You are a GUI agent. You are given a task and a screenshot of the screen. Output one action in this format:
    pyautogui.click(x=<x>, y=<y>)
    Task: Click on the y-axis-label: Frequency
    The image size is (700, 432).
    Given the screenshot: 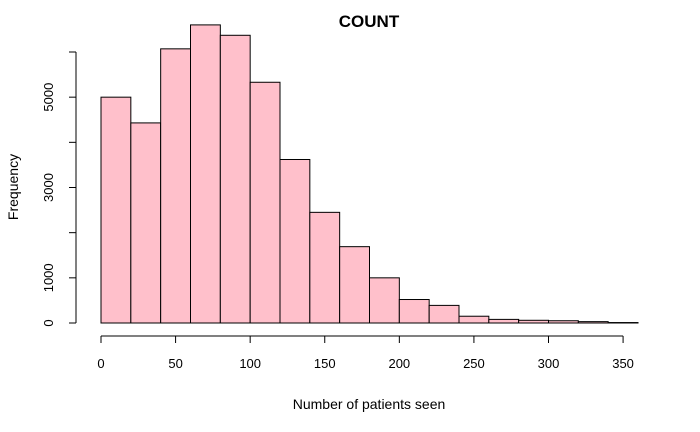 What is the action you would take?
    pyautogui.click(x=13, y=187)
    